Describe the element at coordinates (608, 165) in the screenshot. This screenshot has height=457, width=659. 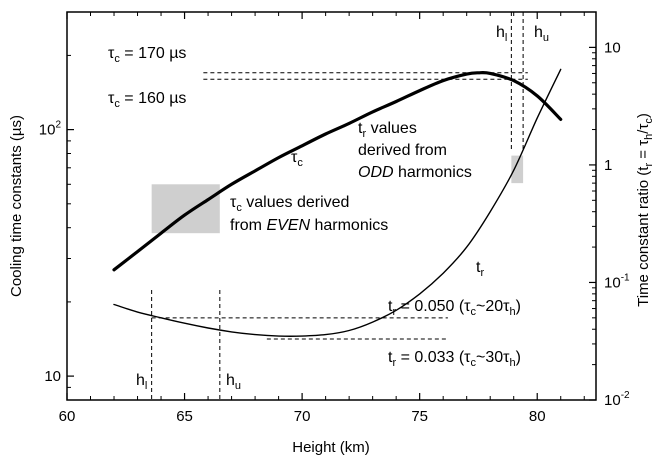
I see `y-right-tick-label-2: 1` at that location.